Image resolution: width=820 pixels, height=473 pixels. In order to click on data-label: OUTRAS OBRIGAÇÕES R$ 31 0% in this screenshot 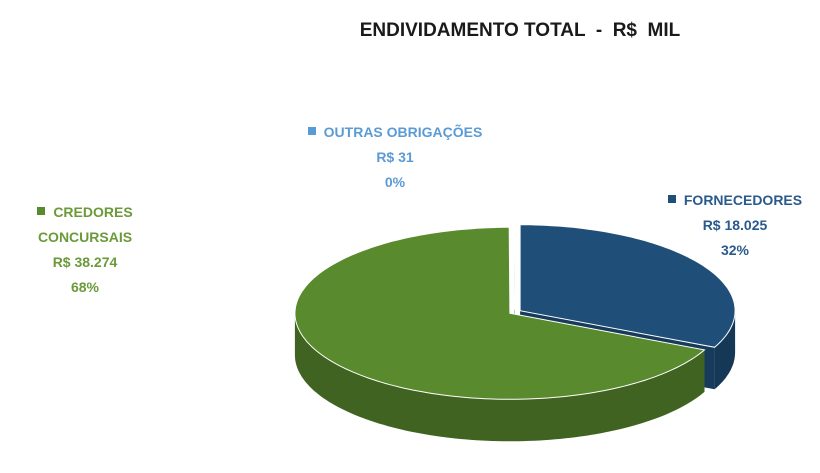, I will do `click(395, 157)`.